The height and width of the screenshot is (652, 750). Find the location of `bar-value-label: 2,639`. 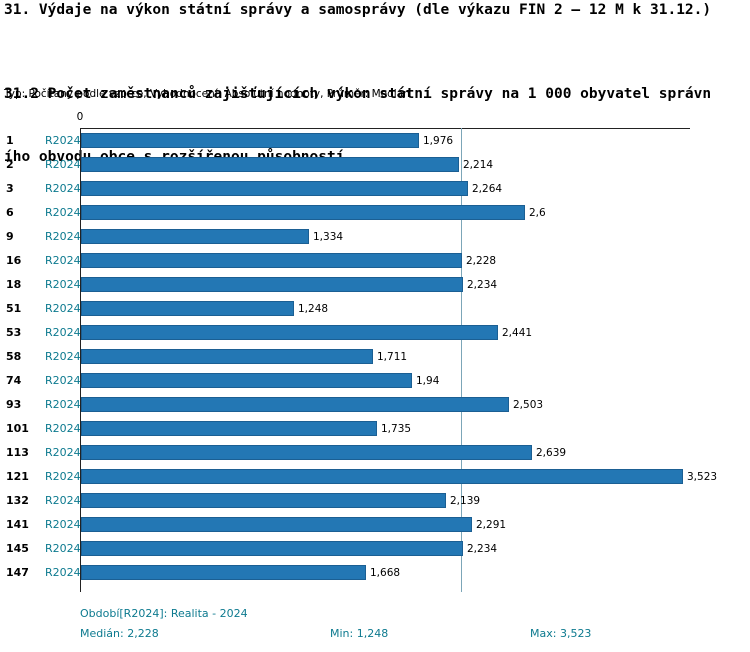

bar-value-label: 2,639 is located at coordinates (551, 453).